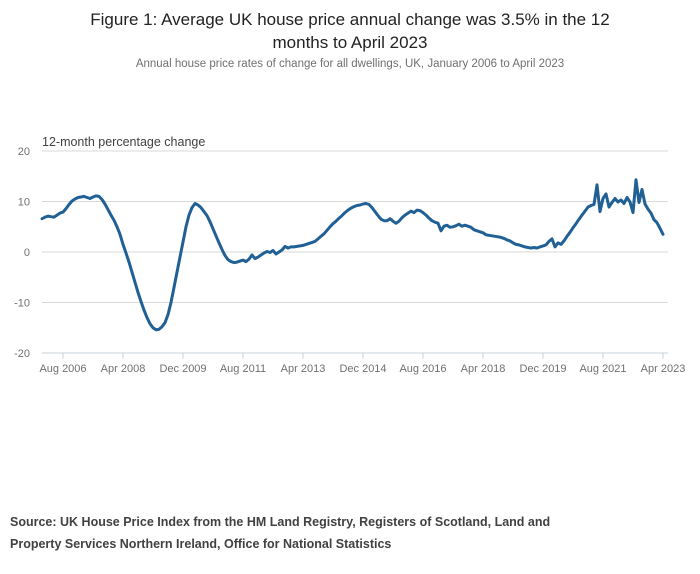 The width and height of the screenshot is (700, 574). Describe the element at coordinates (182, 369) in the screenshot. I see `x-tick-label: Dec 2009` at that location.